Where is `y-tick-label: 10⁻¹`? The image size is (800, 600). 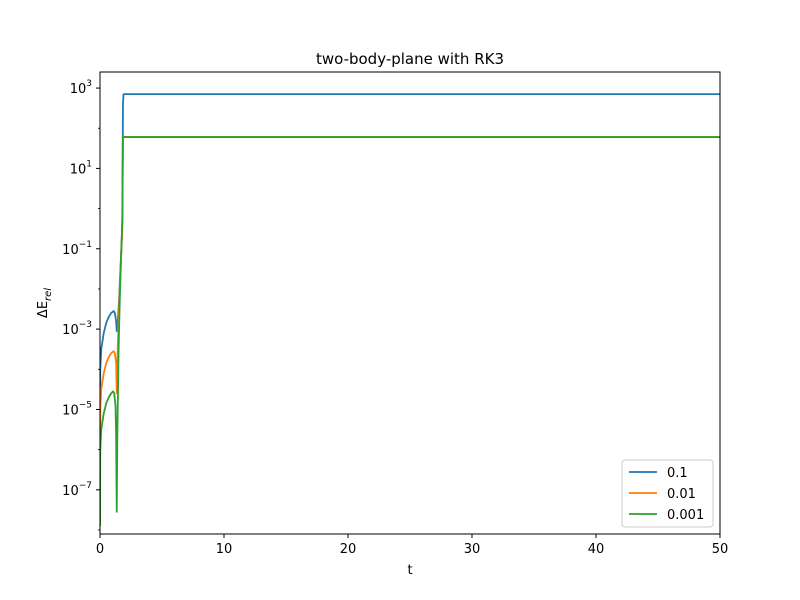
y-tick-label: 10⁻¹ is located at coordinates (77, 249).